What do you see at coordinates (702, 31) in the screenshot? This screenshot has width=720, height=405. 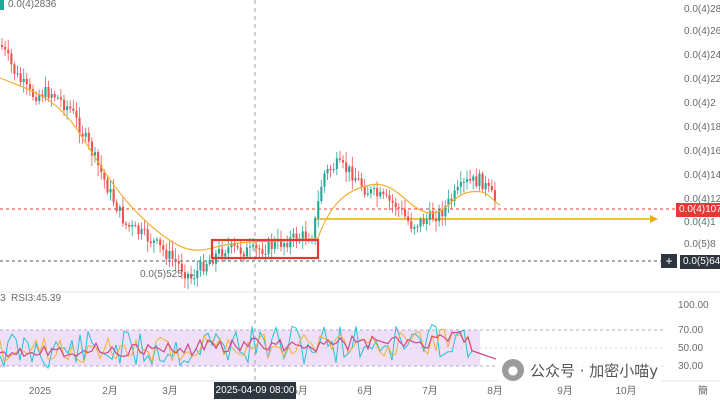 I see `price-axis-tick-label: 0.0(4)26` at bounding box center [702, 31].